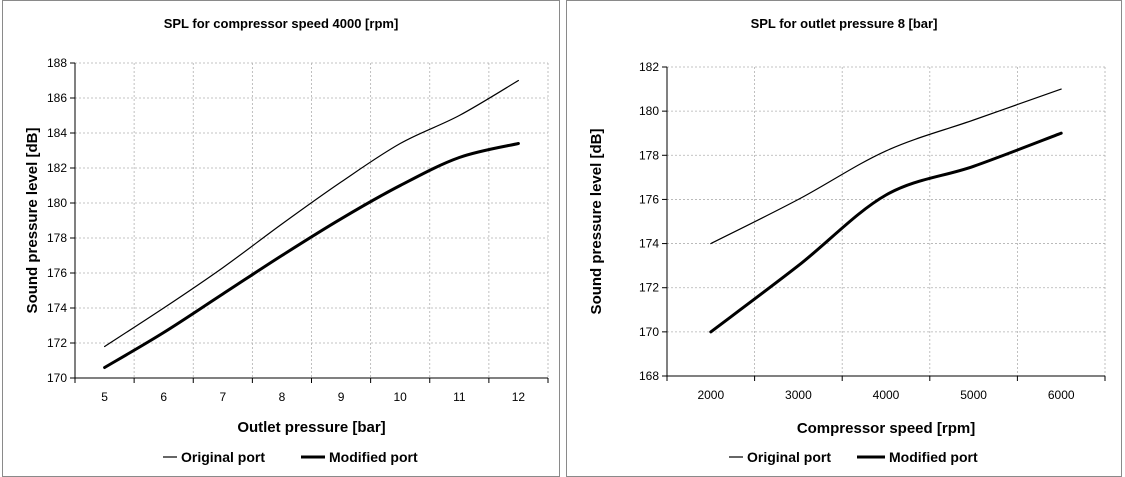 The height and width of the screenshot is (477, 1125). I want to click on x-tick-label: 3000, so click(798, 395).